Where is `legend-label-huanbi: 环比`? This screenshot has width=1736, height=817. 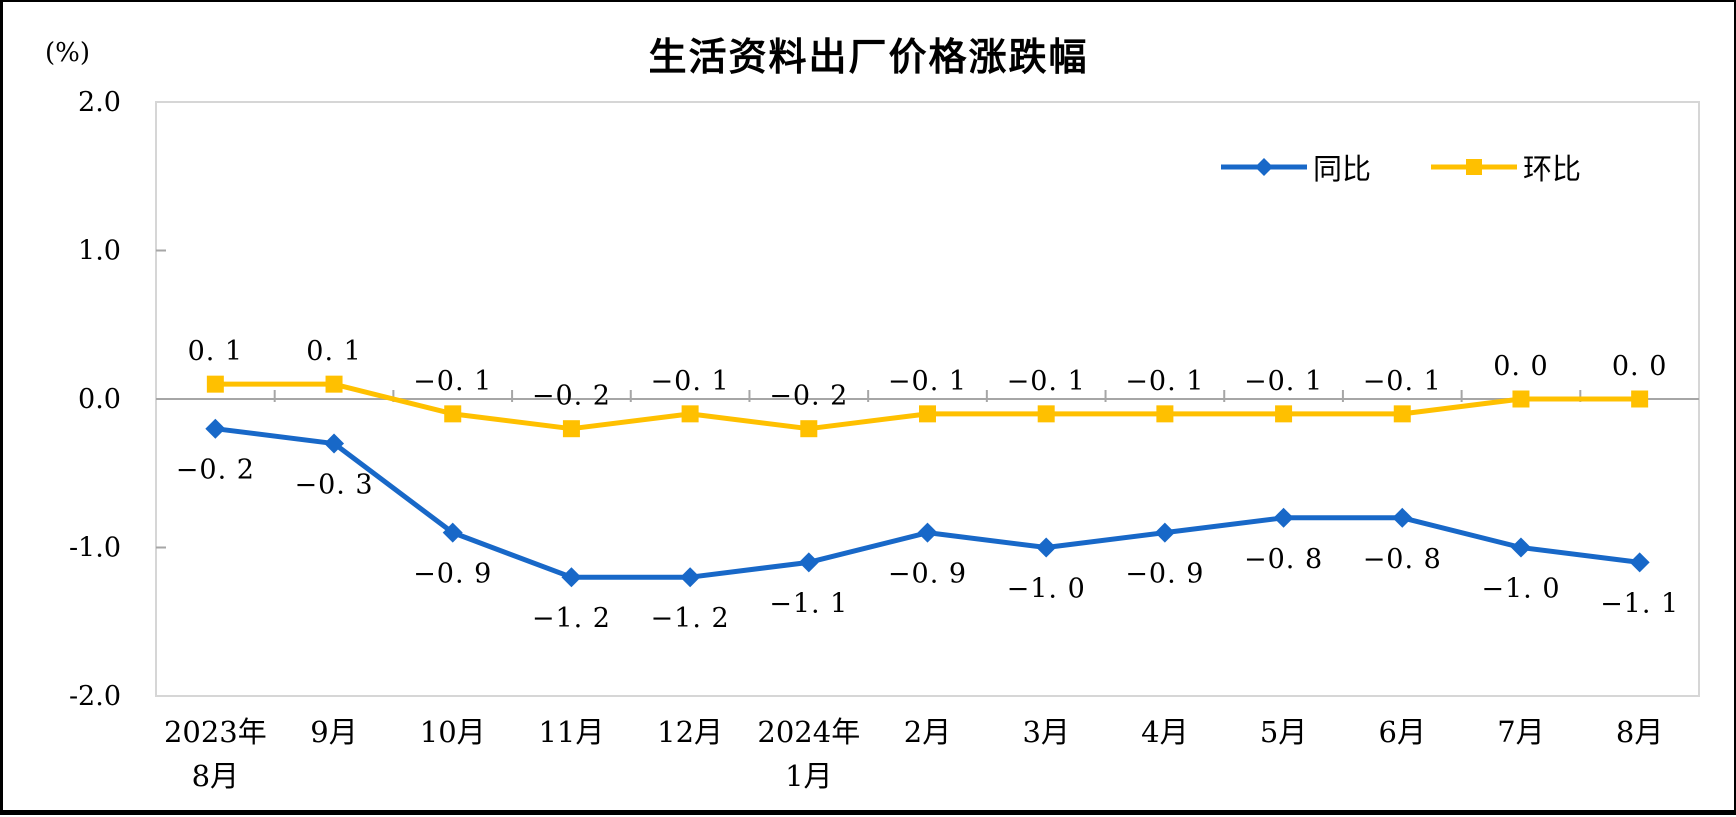 legend-label-huanbi: 环比 is located at coordinates (1552, 170).